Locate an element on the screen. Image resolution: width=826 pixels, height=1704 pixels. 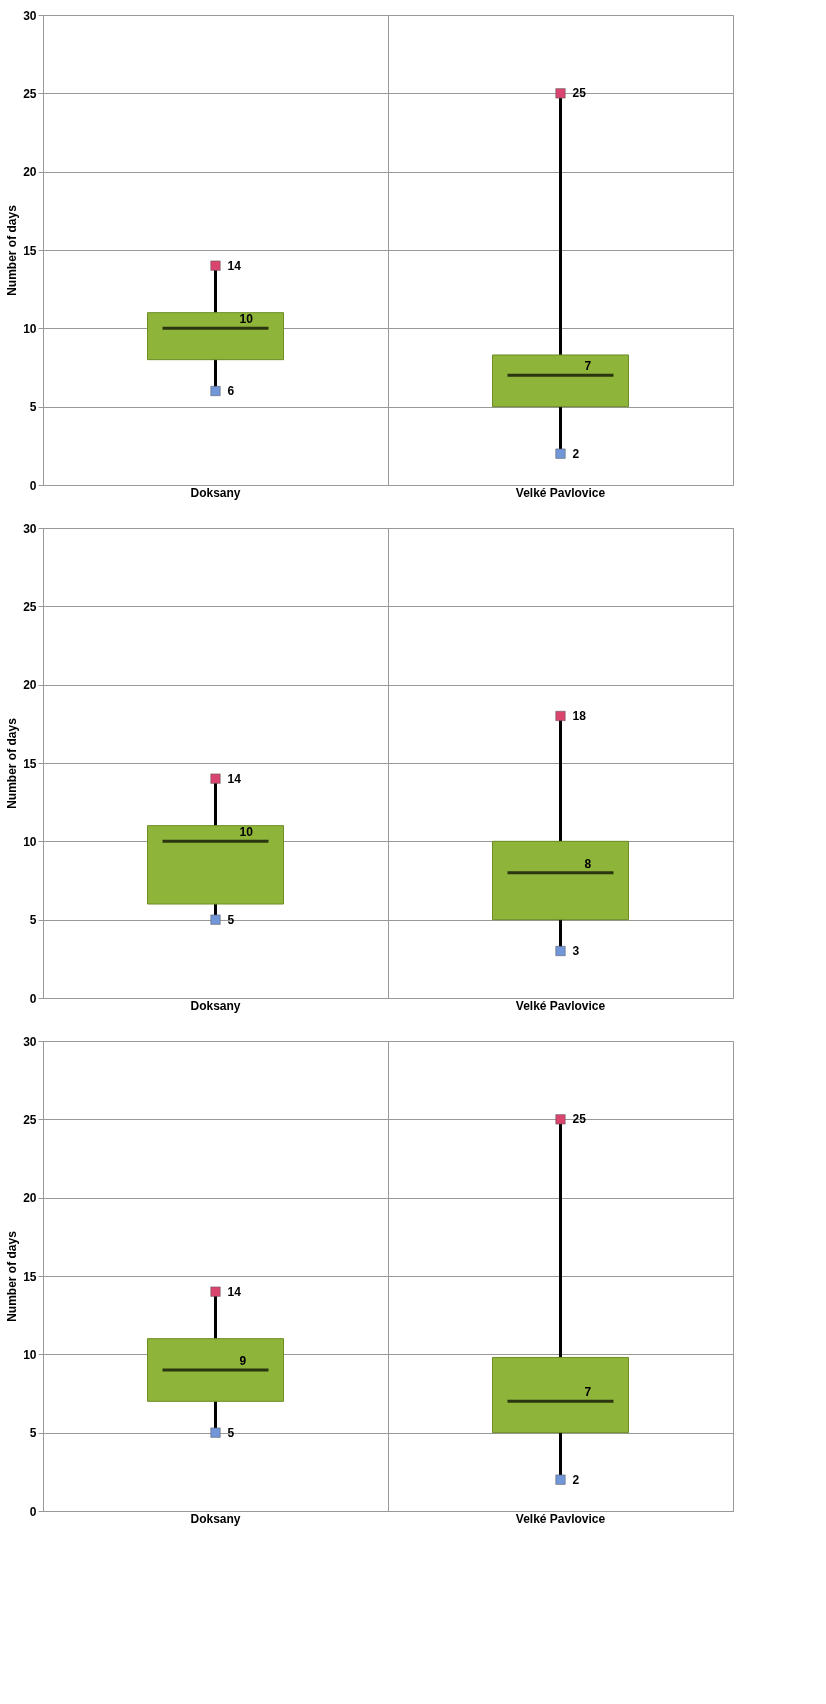
annotation: 18 is located at coordinates (579, 716).